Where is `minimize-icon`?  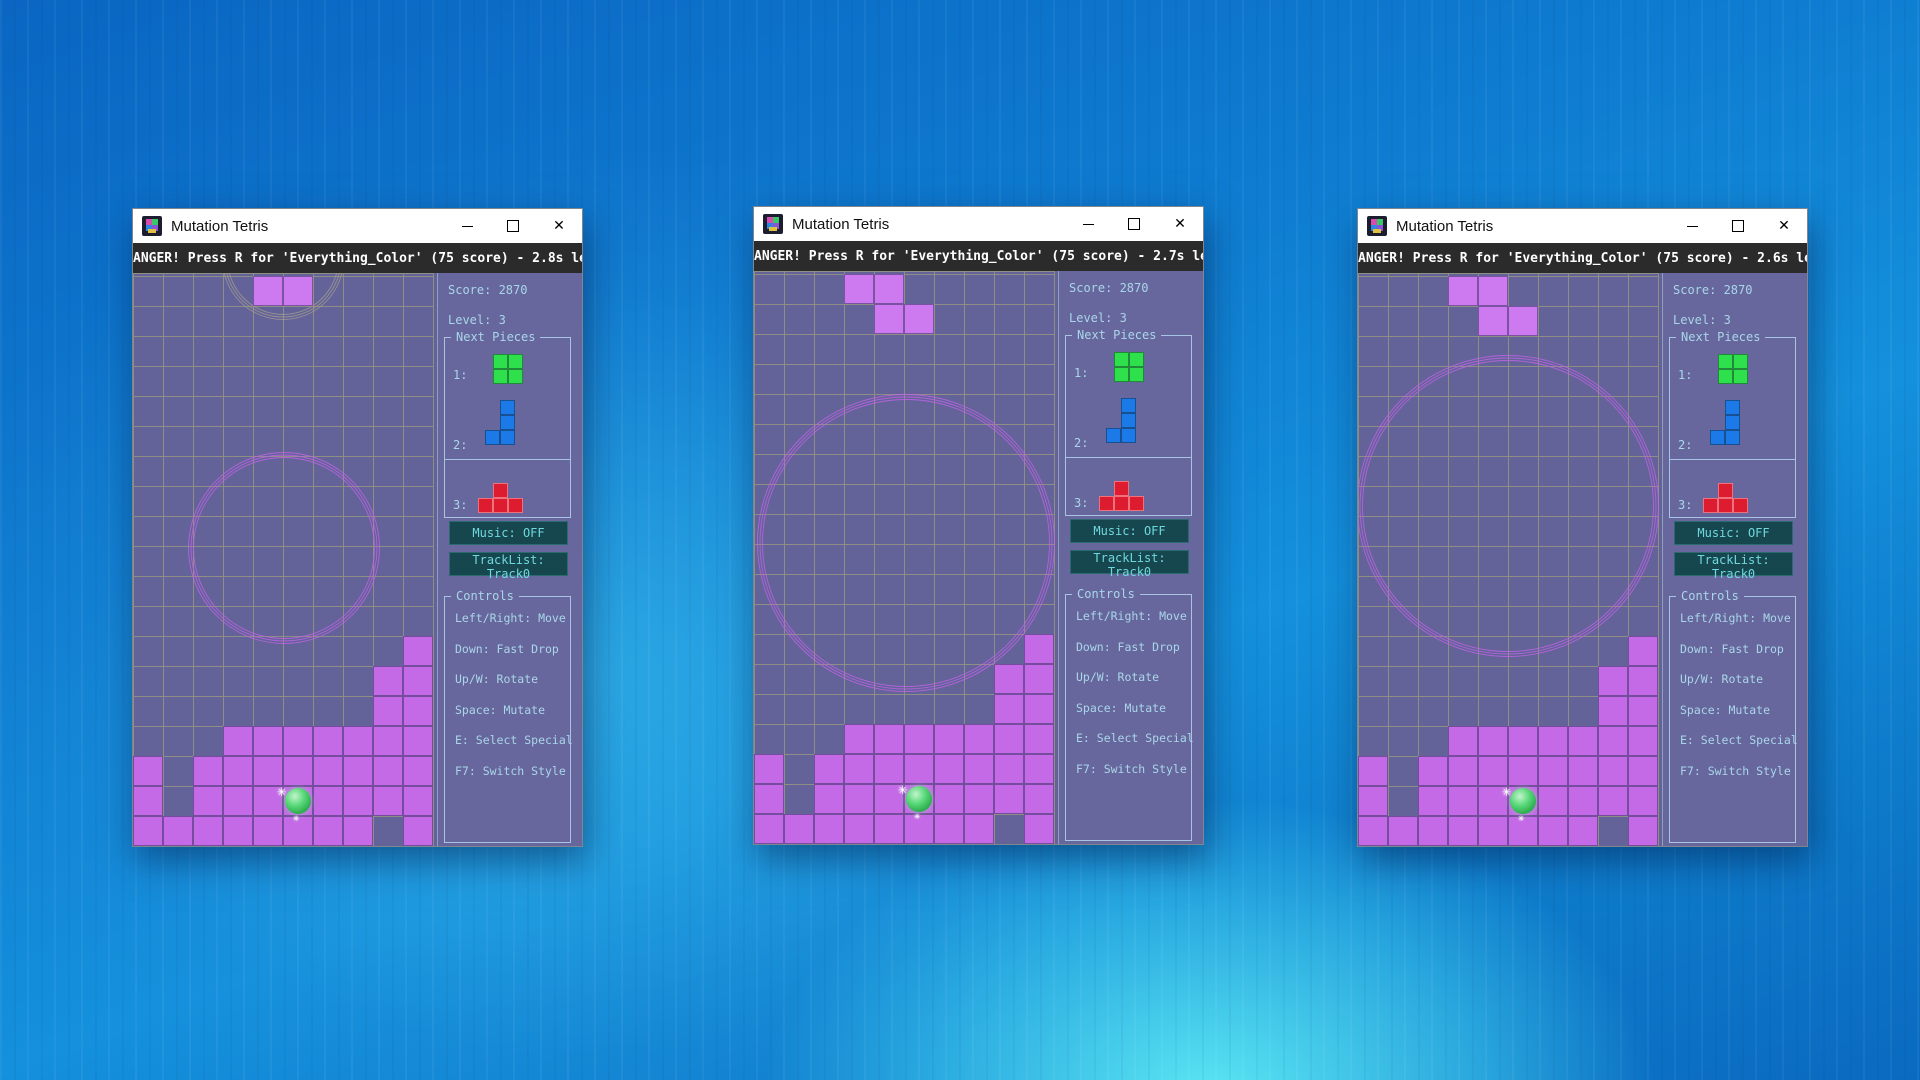
minimize-icon is located at coordinates (467, 226).